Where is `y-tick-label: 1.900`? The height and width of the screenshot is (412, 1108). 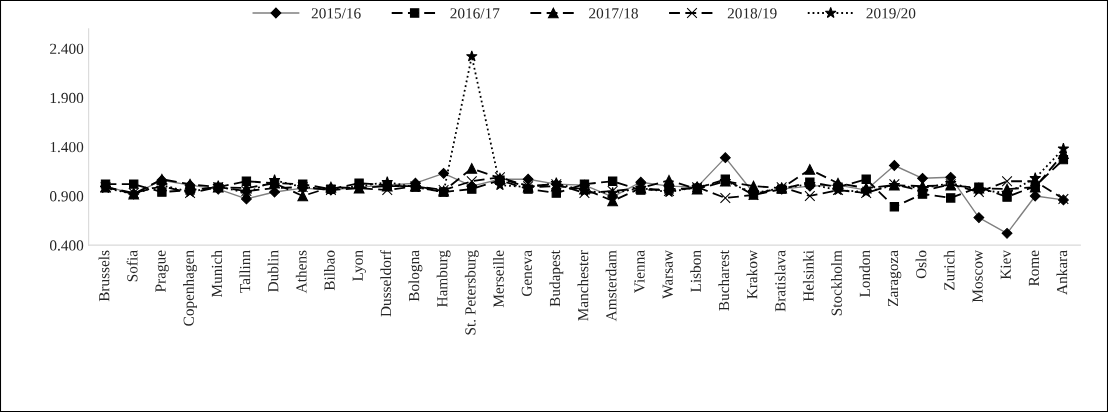
y-tick-label: 1.900 is located at coordinates (67, 98).